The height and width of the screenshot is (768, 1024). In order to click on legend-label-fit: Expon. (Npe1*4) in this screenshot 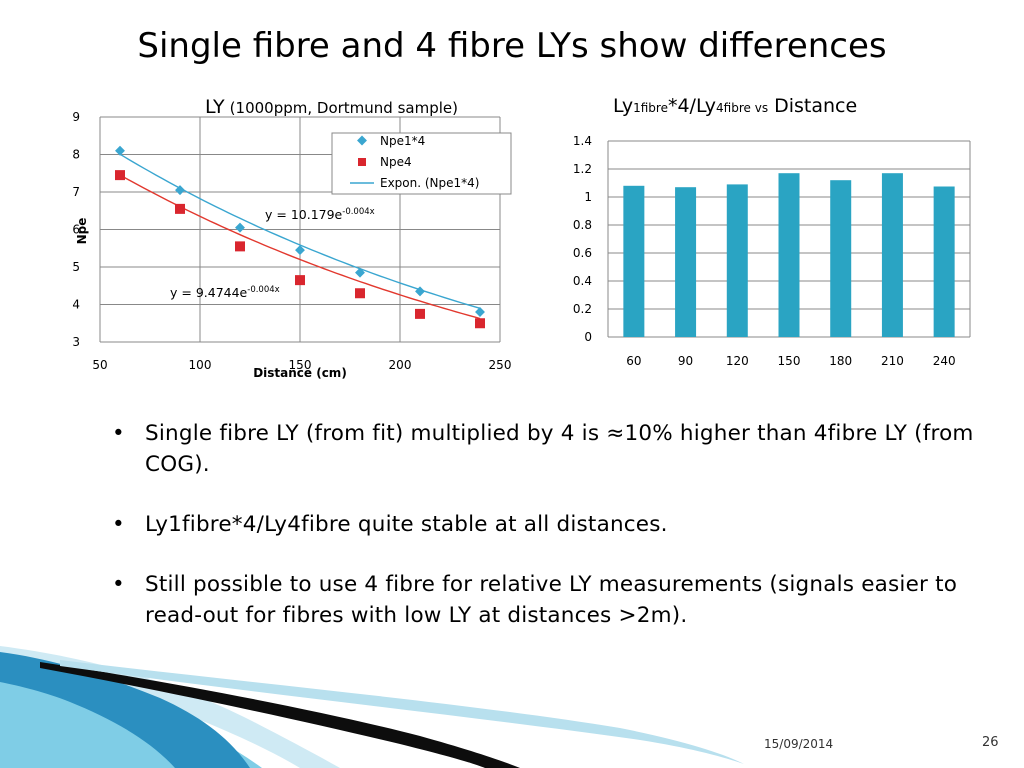, I will do `click(430, 183)`.